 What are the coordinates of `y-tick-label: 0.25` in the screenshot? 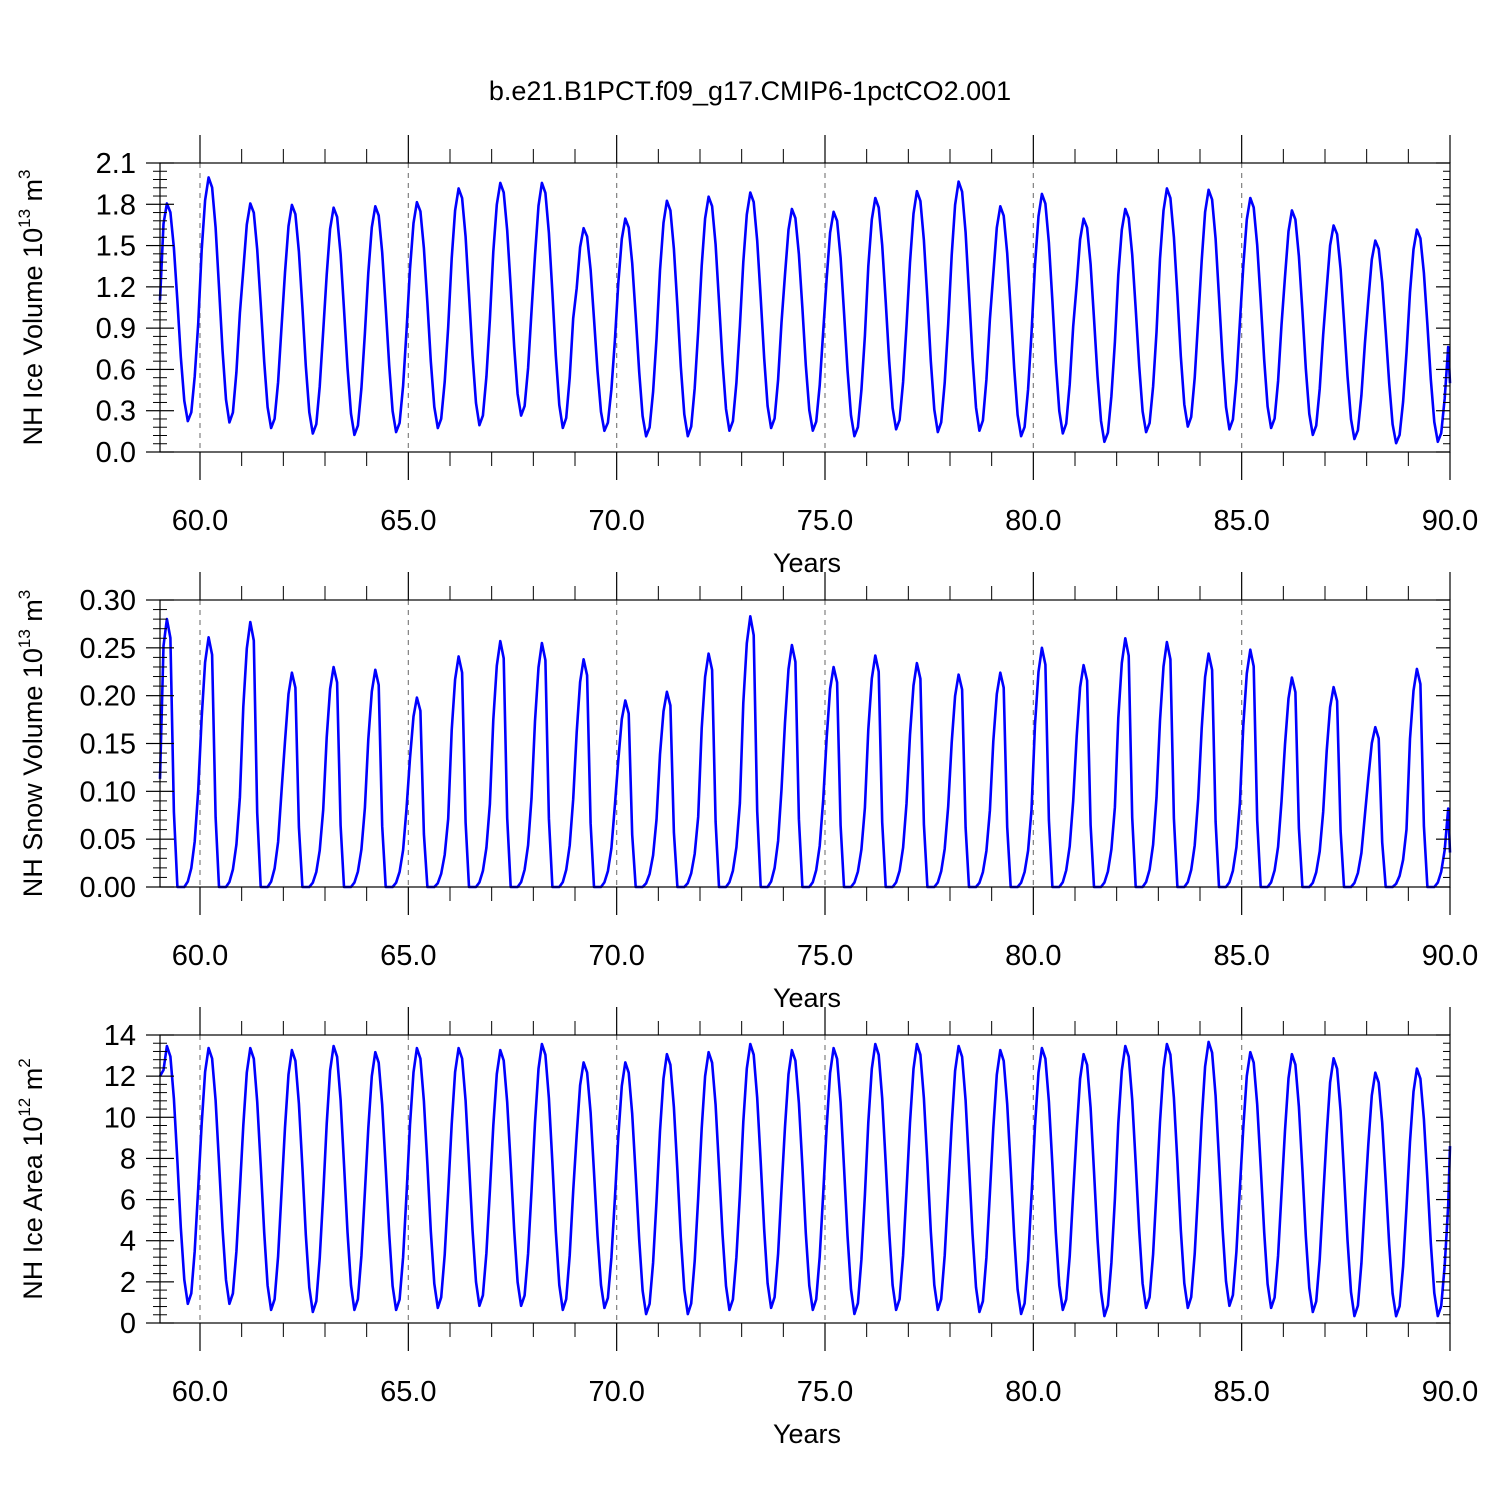 It's located at (108, 649).